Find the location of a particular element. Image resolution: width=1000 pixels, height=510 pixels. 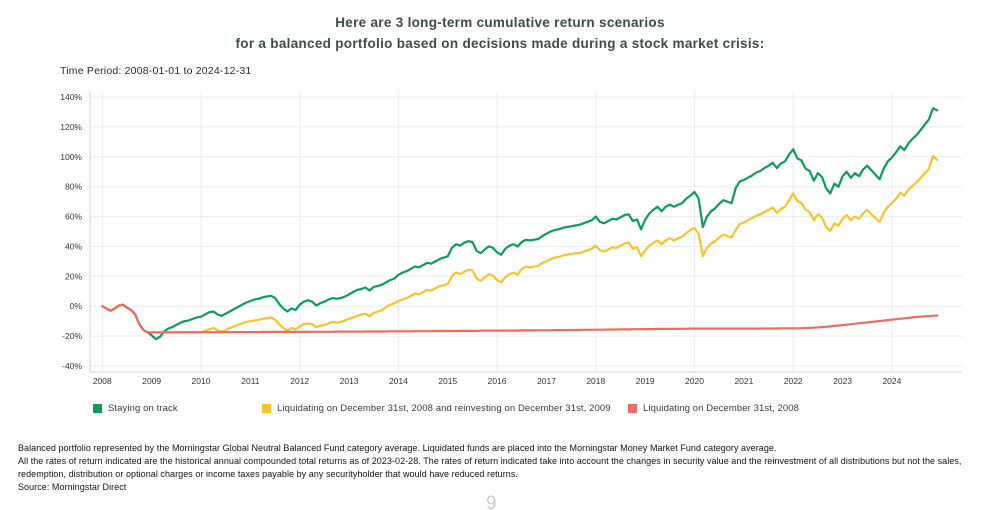

legend-swatch-yellow is located at coordinates (266, 408).